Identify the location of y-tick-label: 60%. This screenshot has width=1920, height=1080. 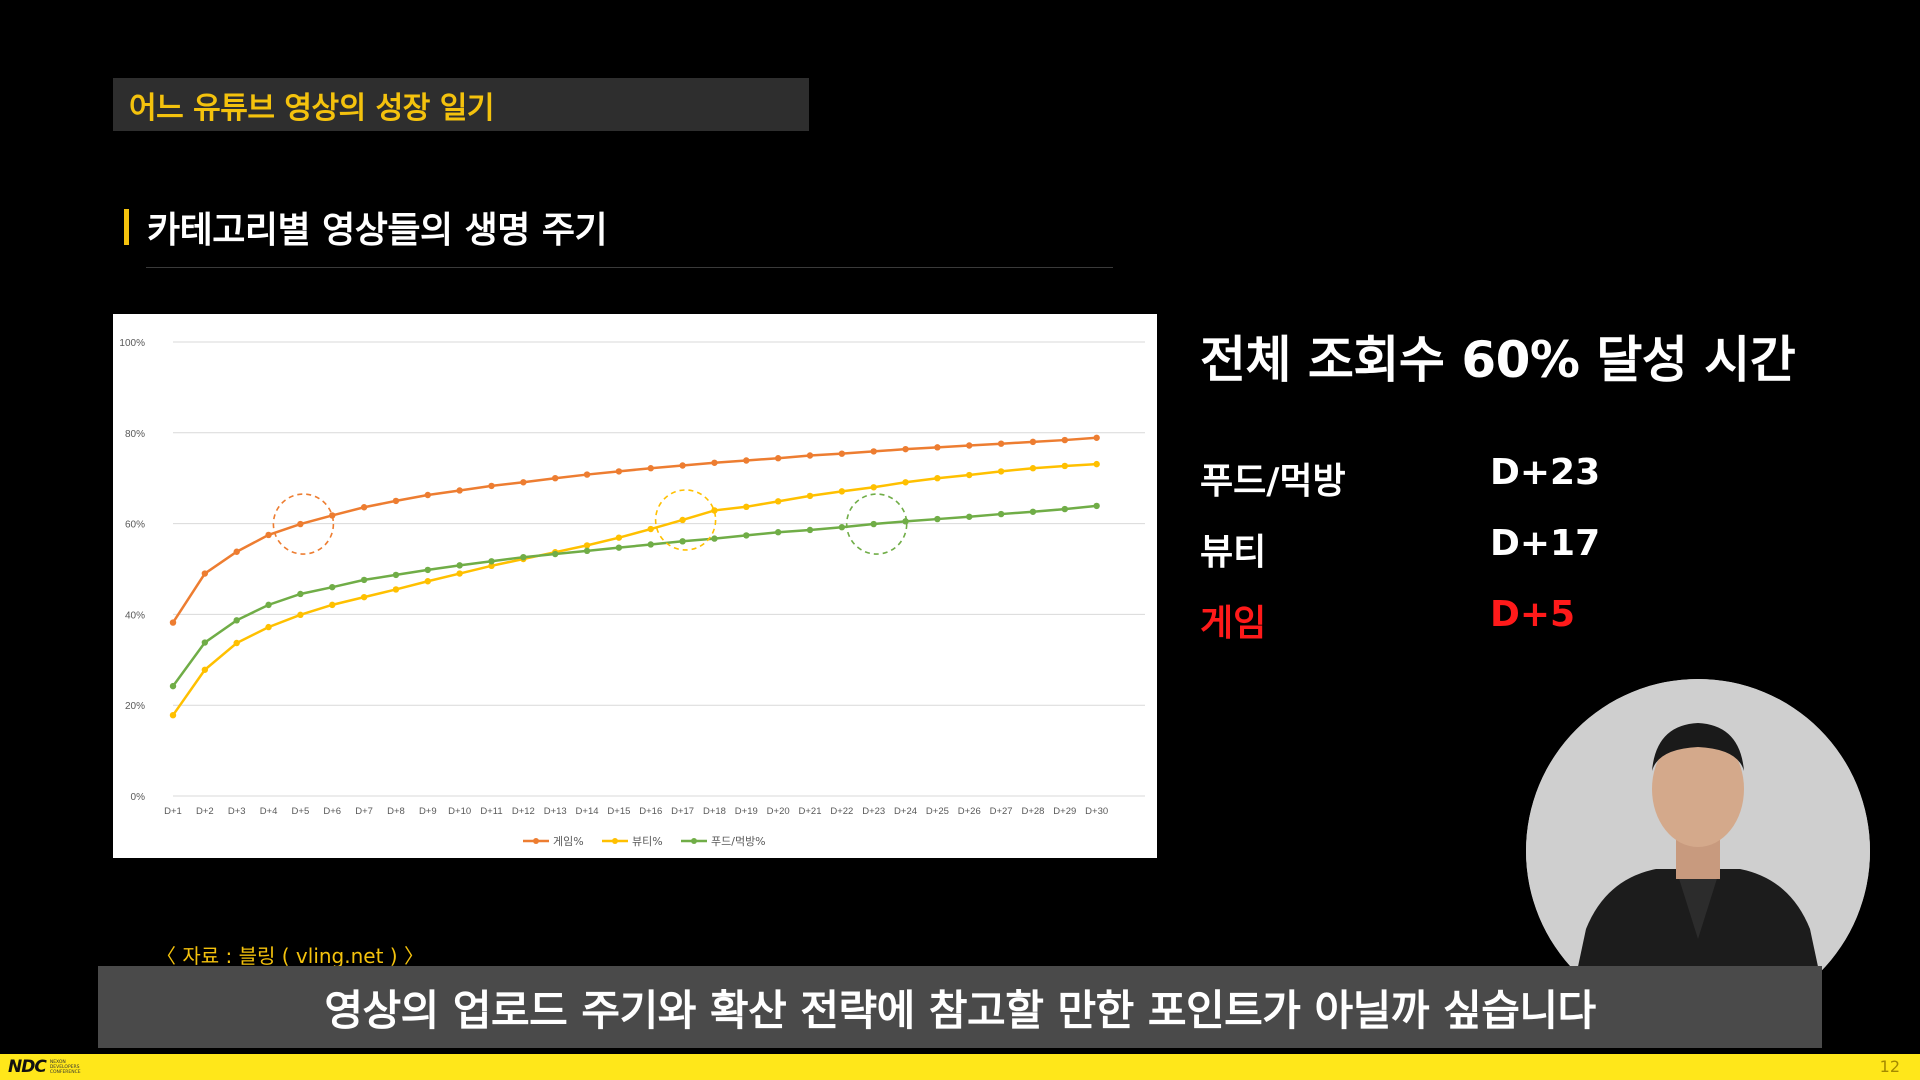
(135, 525).